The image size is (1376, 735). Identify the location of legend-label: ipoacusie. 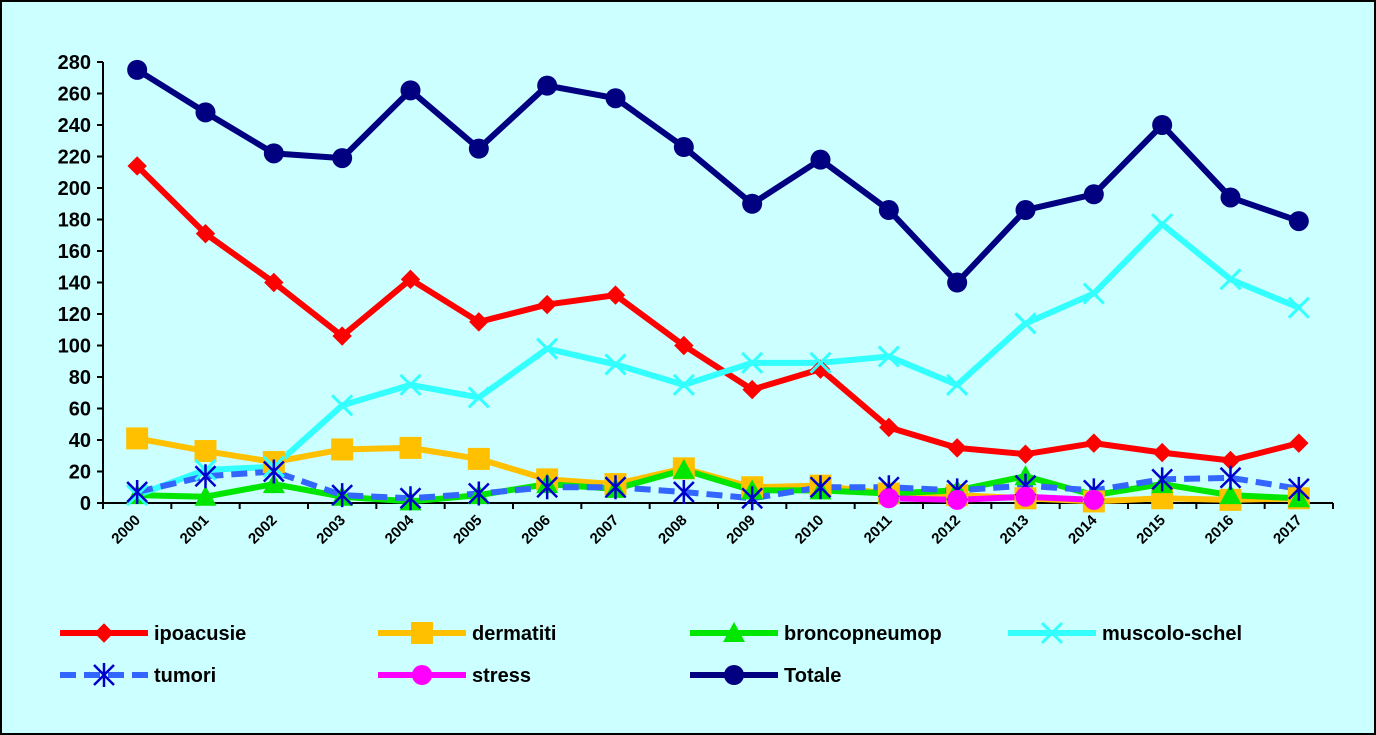
(200, 634).